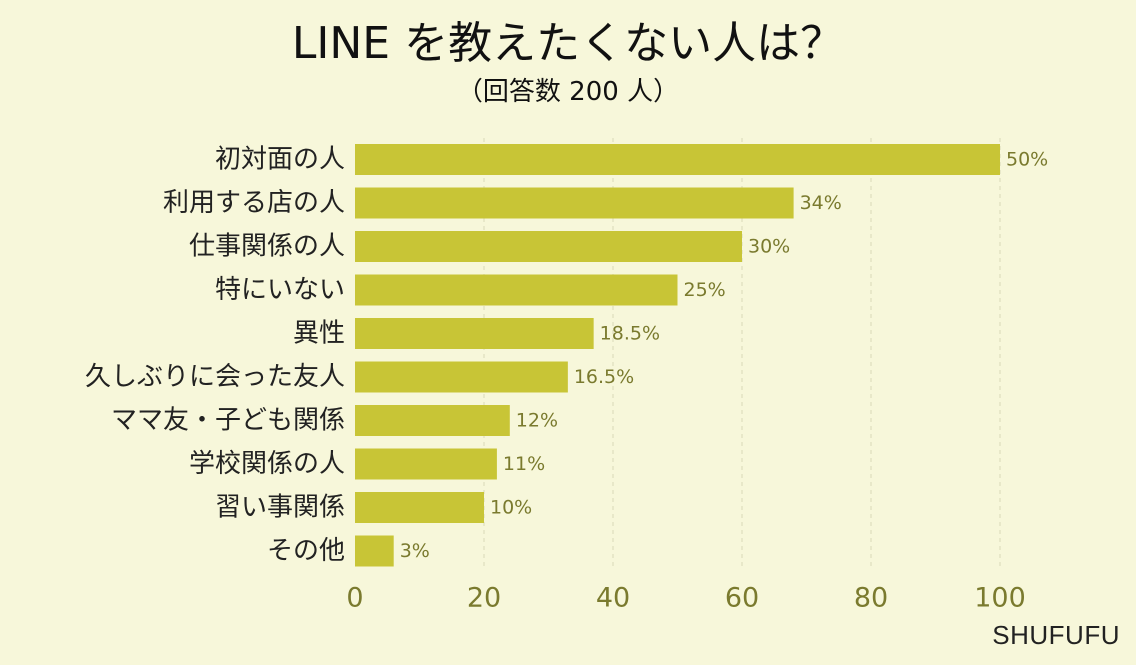 This screenshot has width=1136, height=665. Describe the element at coordinates (215, 377) in the screenshot. I see `category-label-5: 久しぶりに会った友人` at that location.